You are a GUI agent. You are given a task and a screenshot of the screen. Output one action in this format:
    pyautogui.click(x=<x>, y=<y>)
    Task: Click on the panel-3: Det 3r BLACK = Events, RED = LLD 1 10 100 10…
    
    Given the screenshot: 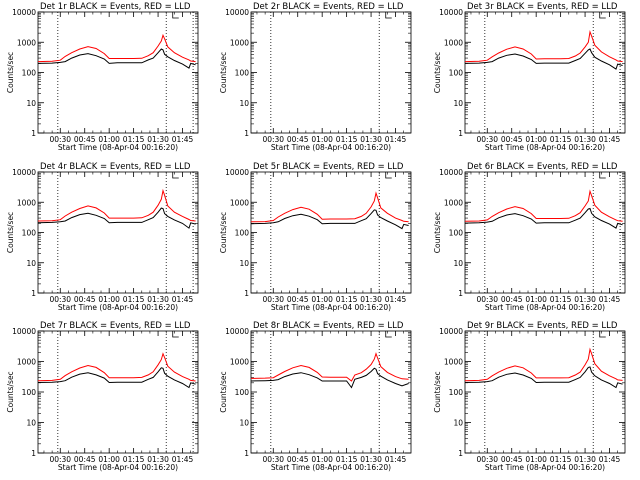 What is the action you would take?
    pyautogui.click(x=529, y=77)
    